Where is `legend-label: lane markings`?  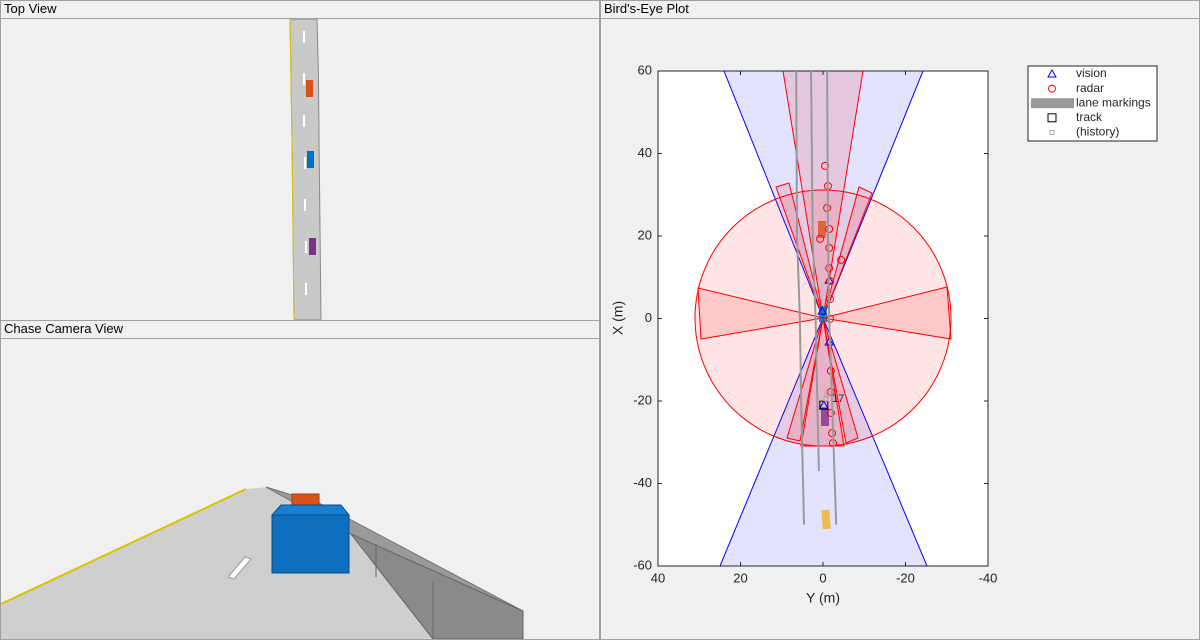
legend-label: lane markings is located at coordinates (1113, 102).